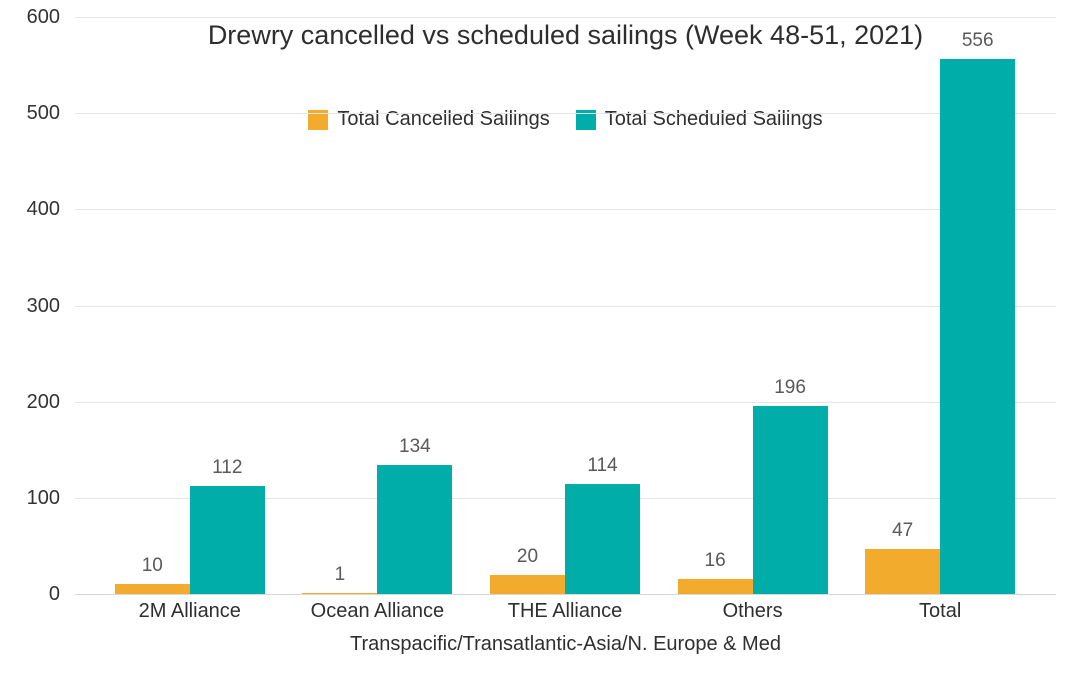  Describe the element at coordinates (790, 485) in the screenshot. I see `scheduled-bar: 196` at that location.